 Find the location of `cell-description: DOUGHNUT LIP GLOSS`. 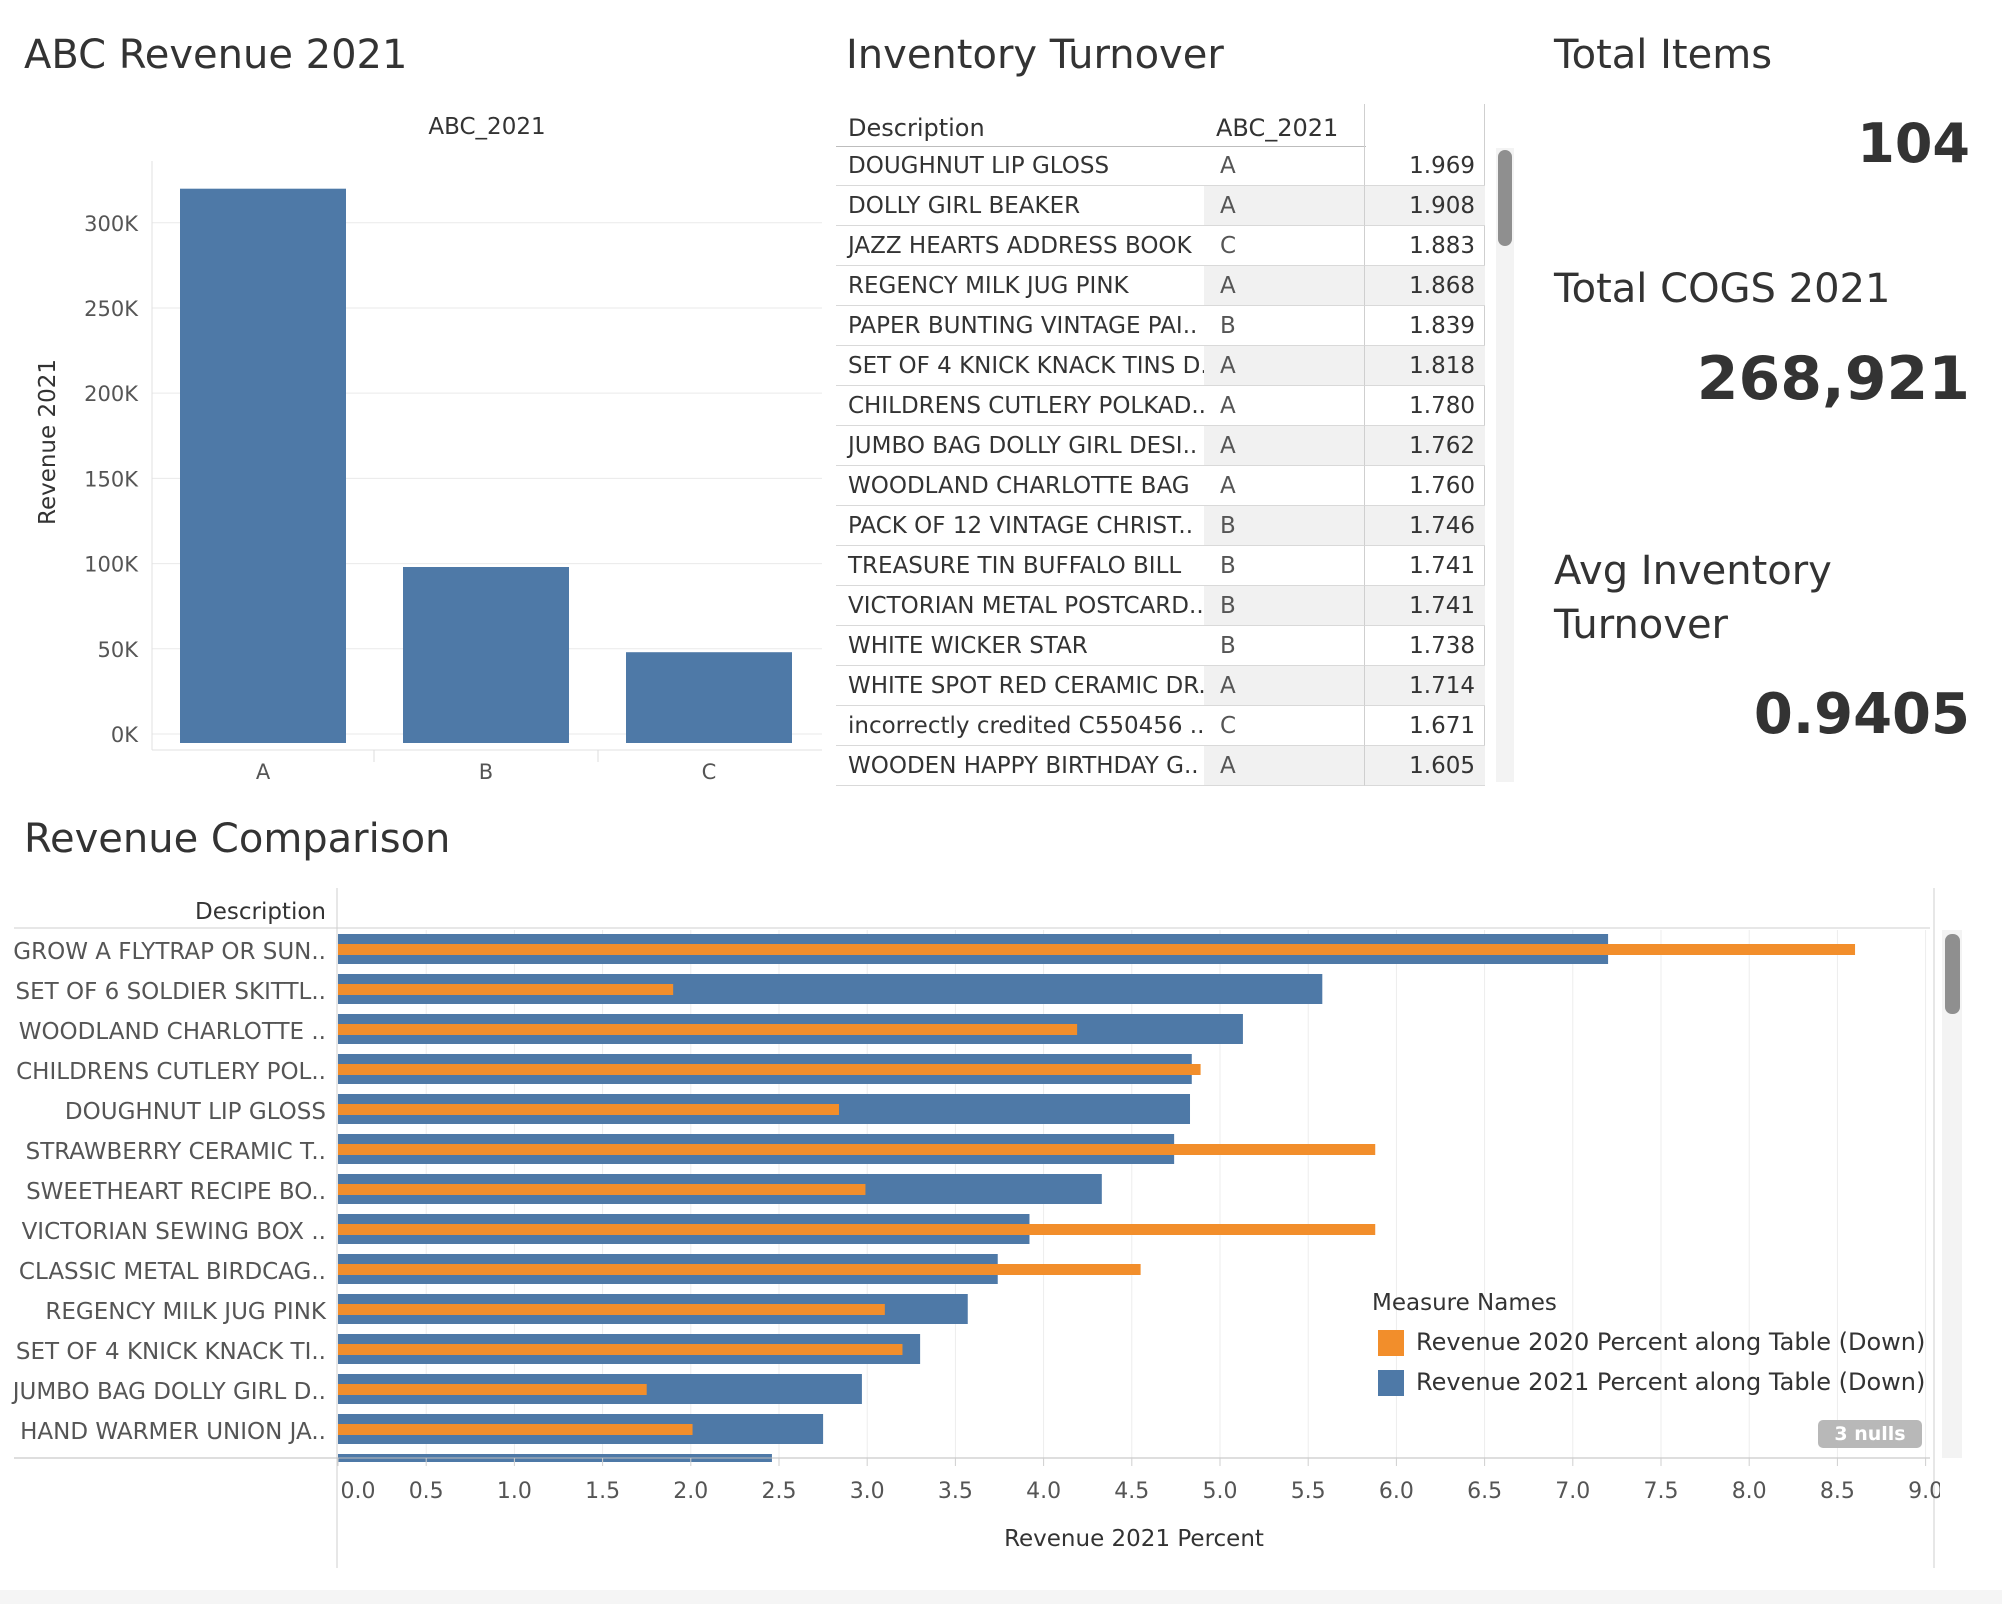

cell-description: DOUGHNUT LIP GLOSS is located at coordinates (1020, 166).